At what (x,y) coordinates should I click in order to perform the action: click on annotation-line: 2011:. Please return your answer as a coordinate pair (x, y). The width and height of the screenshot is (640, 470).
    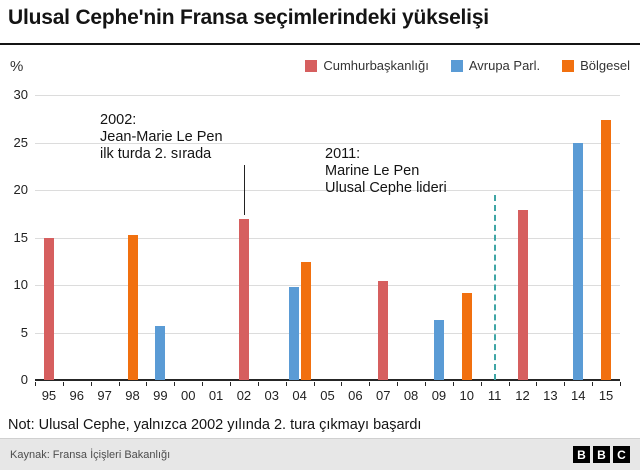
    Looking at the image, I should click on (343, 154).